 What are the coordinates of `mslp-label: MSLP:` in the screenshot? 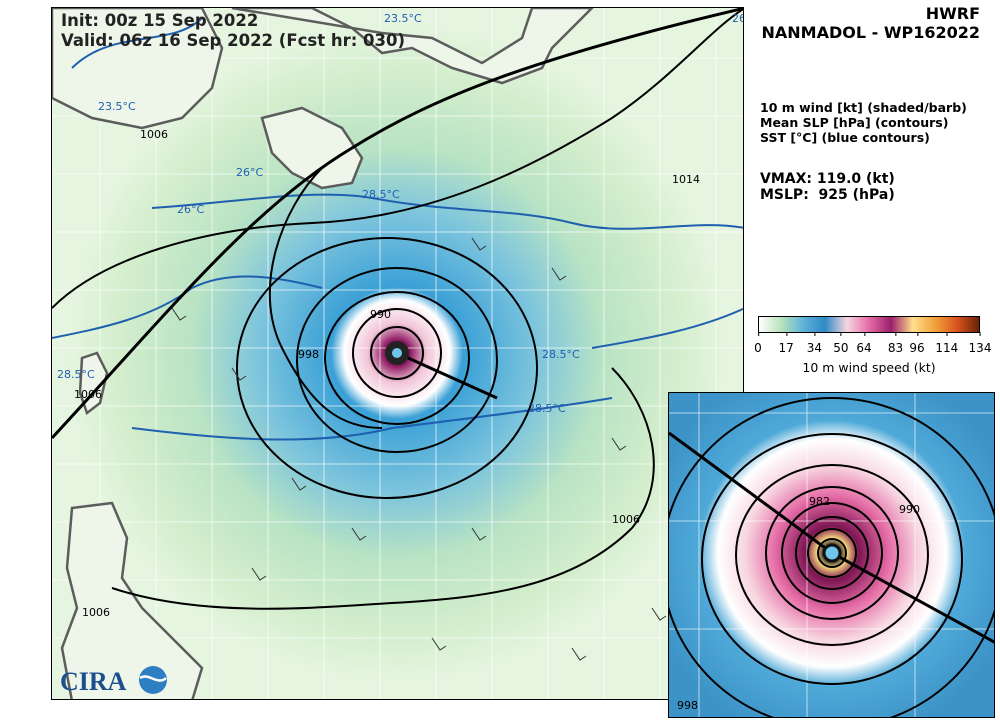 It's located at (784, 195).